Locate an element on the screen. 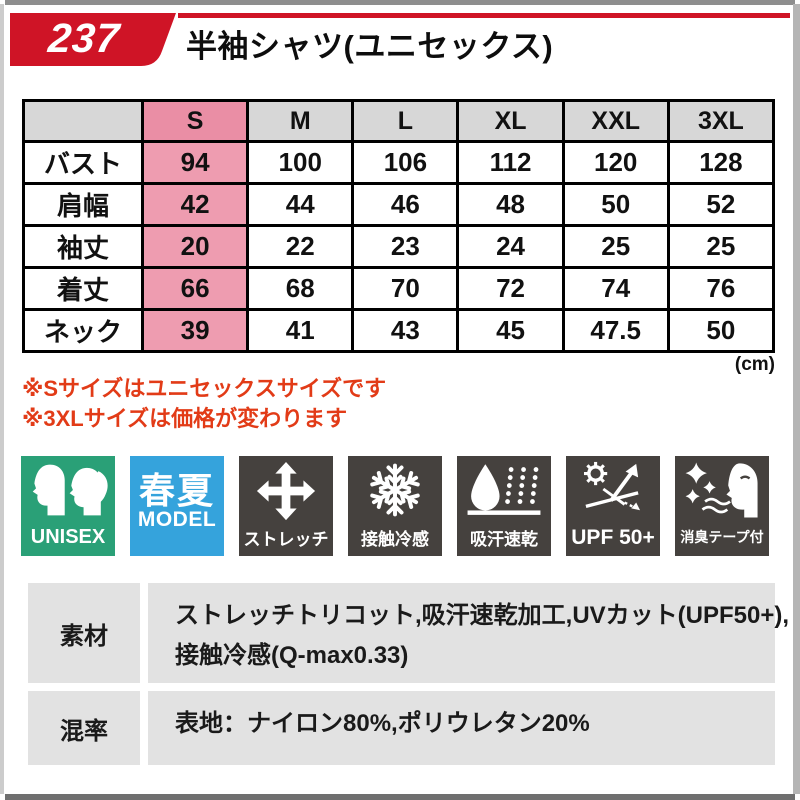 The height and width of the screenshot is (800, 800). item-number-badge is located at coordinates (93, 39).